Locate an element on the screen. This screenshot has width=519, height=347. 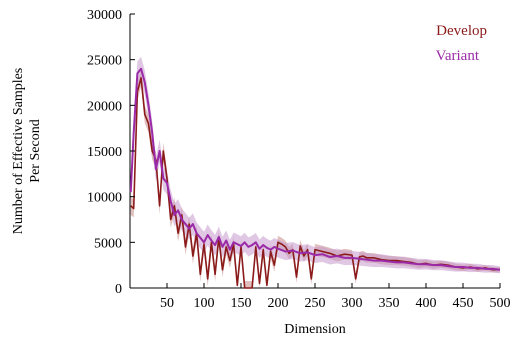
y-tick-label: 20000 is located at coordinates (104, 106).